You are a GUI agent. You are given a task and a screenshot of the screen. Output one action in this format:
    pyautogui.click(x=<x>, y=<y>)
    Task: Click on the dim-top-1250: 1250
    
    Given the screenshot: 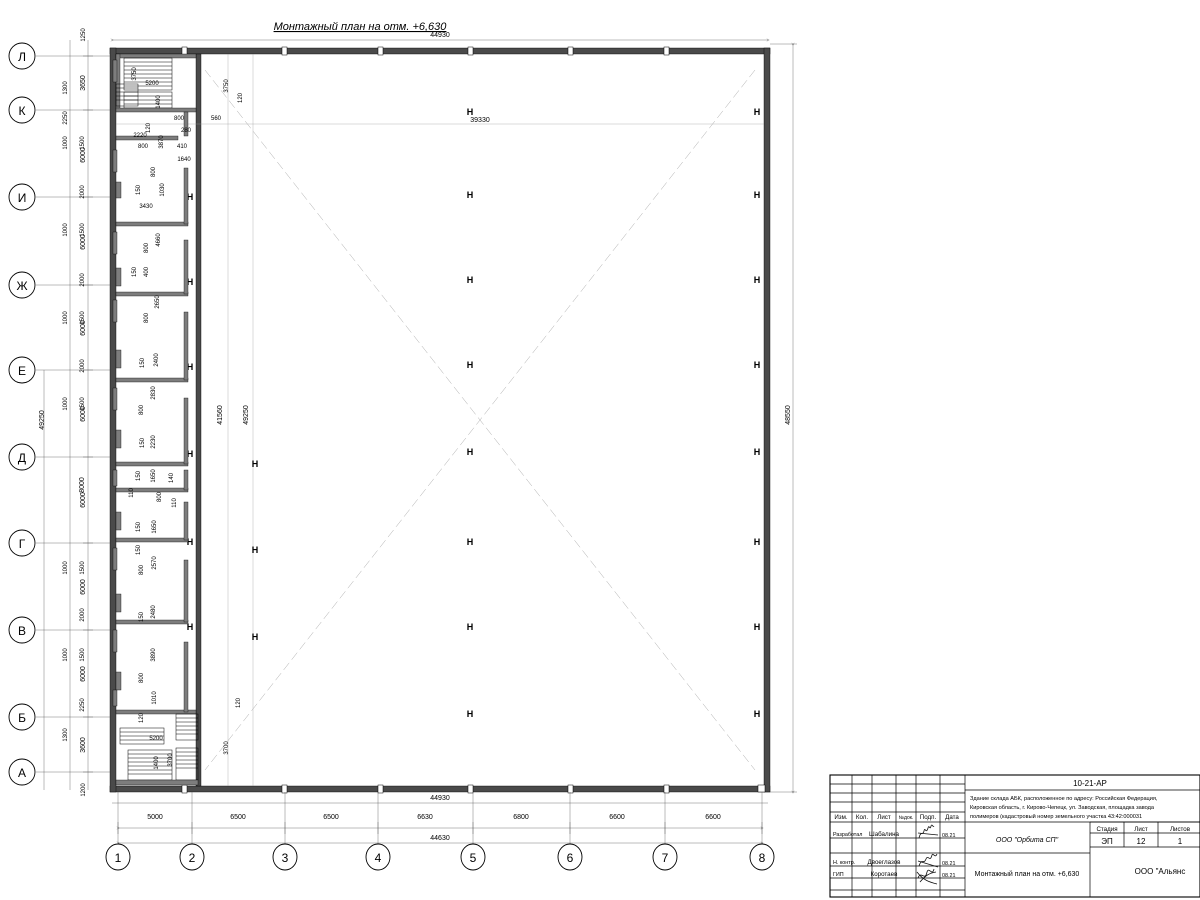 What is the action you would take?
    pyautogui.click(x=84, y=35)
    